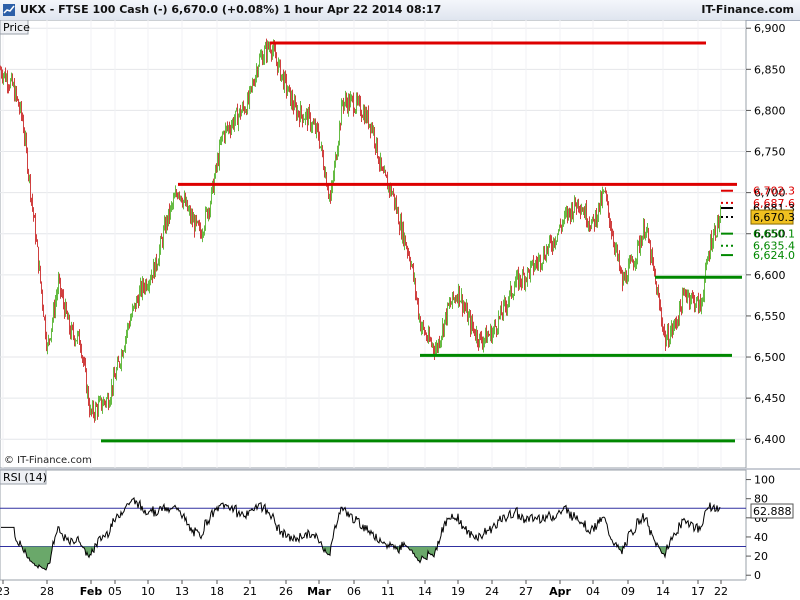  I want to click on level-markers, so click(727, 223).